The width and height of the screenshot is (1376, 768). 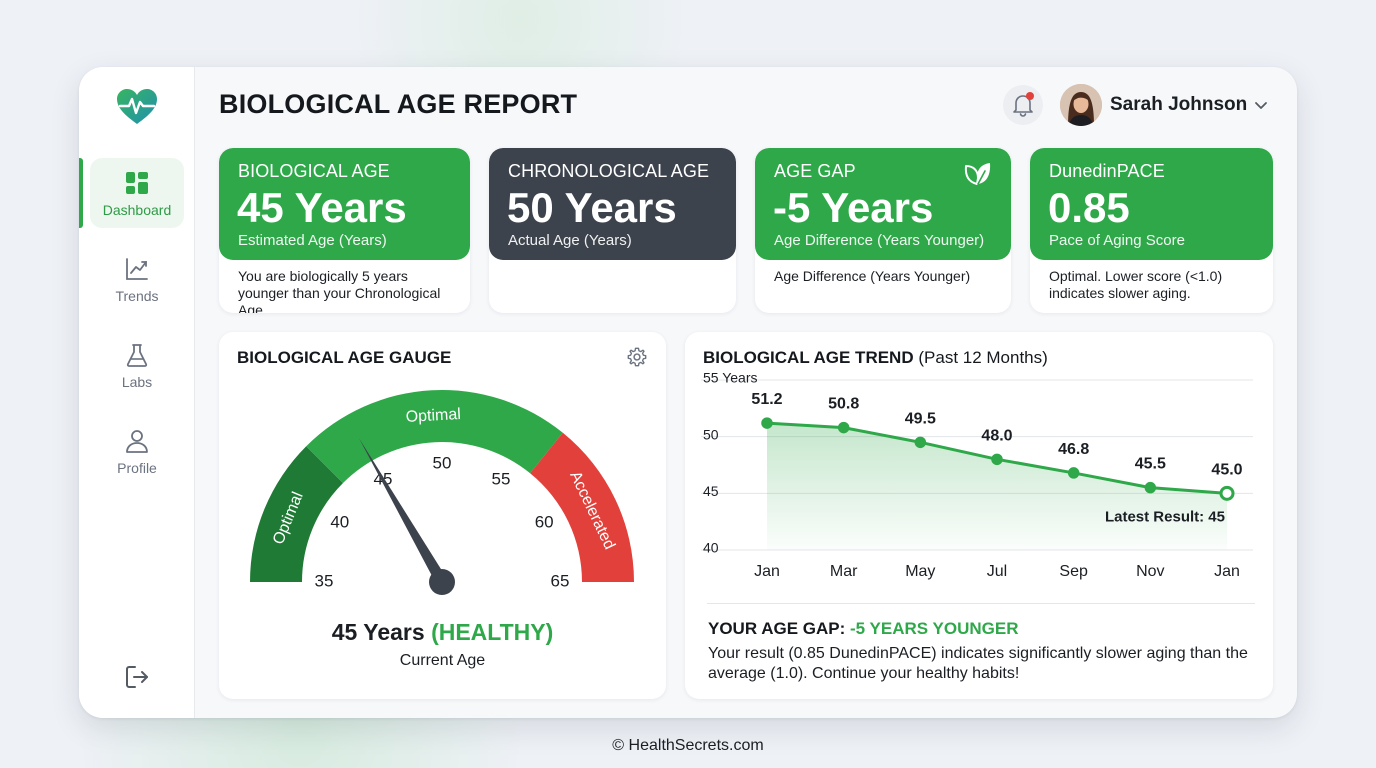 I want to click on card-label: CHRONOLOGICAL AGE, so click(x=609, y=171).